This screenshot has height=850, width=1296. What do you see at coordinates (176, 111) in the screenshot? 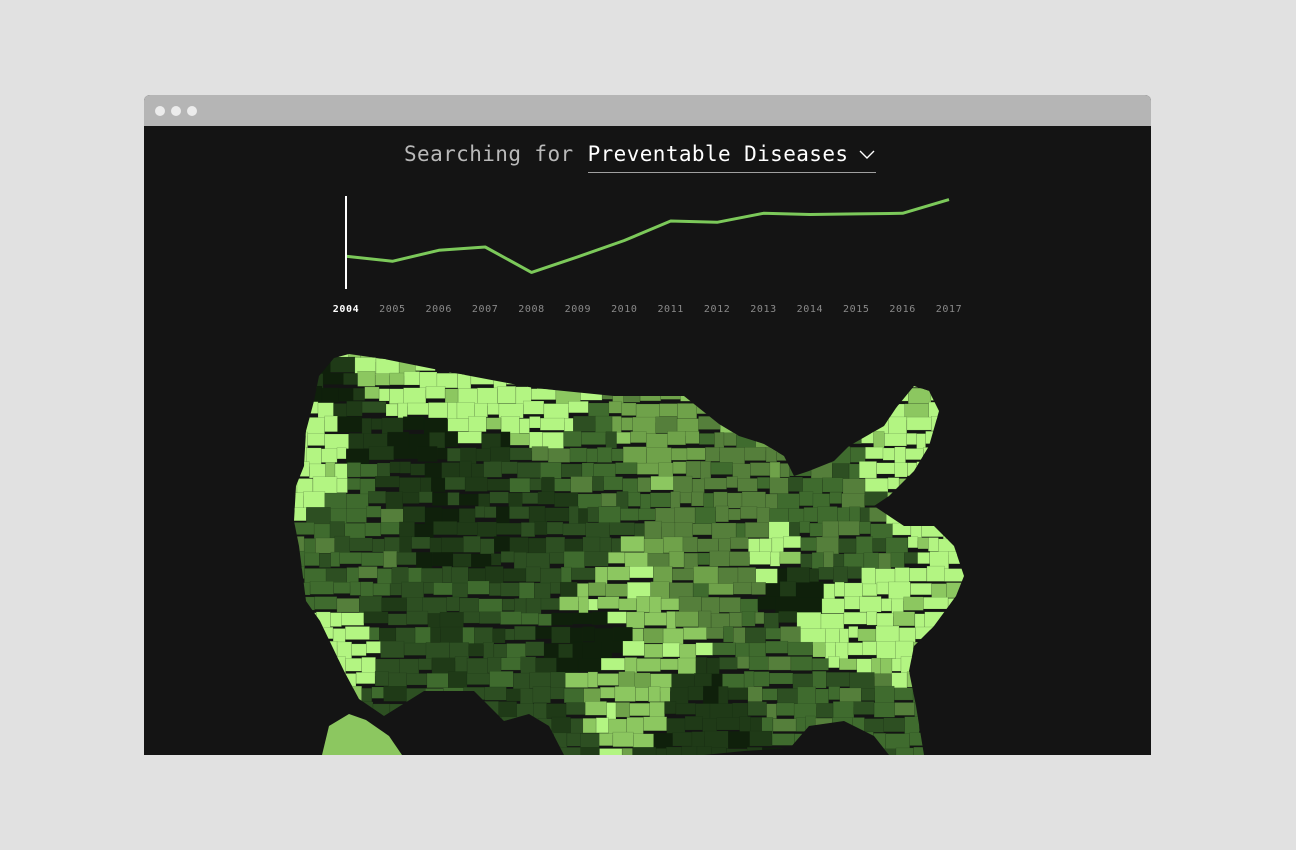
I see `window-dot-icon` at bounding box center [176, 111].